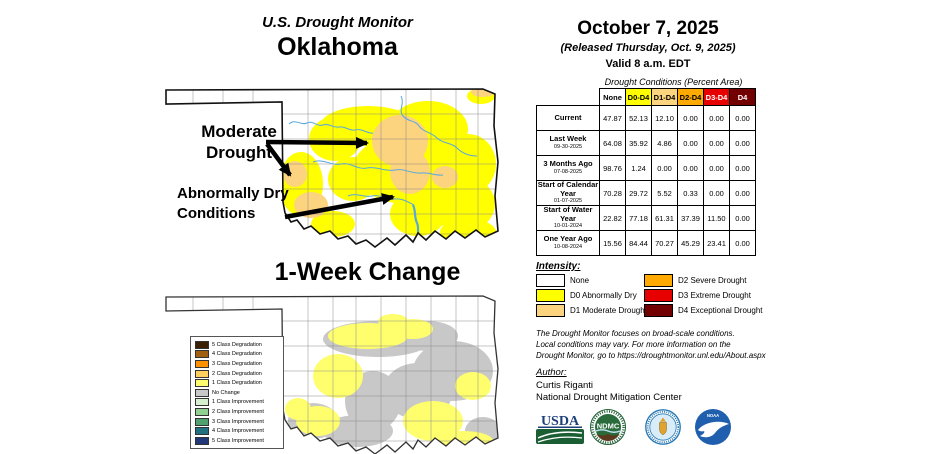 Image resolution: width=925 pixels, height=454 pixels. Describe the element at coordinates (716, 97) in the screenshot. I see `column-header: D3-D4` at that location.